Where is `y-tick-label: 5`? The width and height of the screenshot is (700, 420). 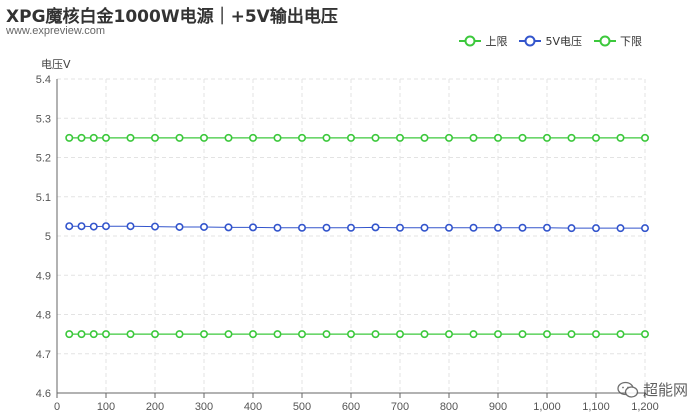
y-tick-label: 5 is located at coordinates (48, 237).